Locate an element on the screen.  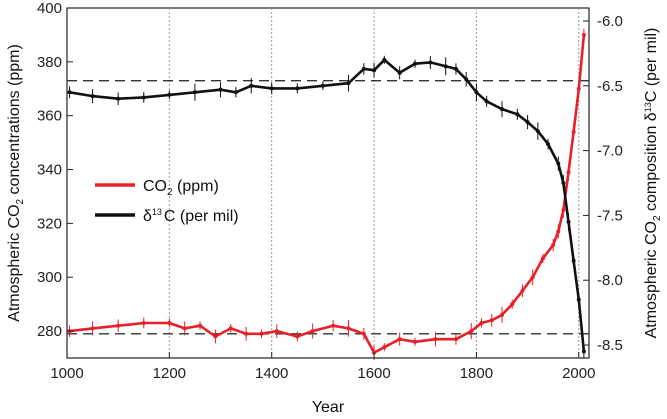
y-left-tick-label: 360 is located at coordinates (49, 116).